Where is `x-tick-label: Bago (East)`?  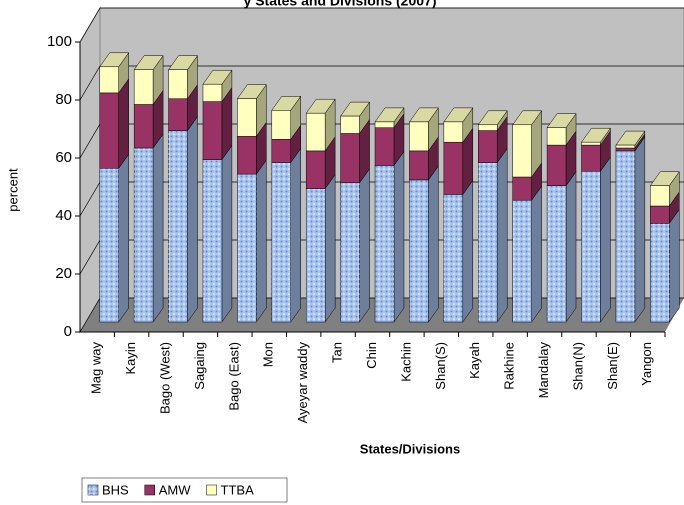
x-tick-label: Bago (East) is located at coordinates (233, 376).